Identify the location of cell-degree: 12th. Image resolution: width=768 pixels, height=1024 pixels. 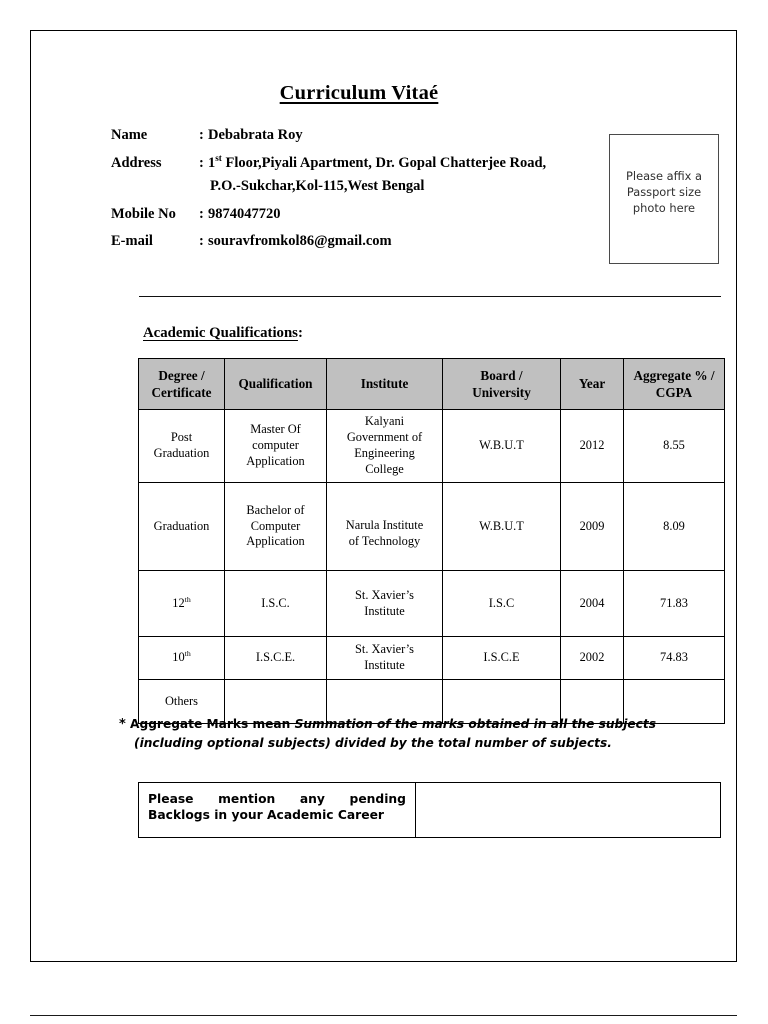
(181, 603).